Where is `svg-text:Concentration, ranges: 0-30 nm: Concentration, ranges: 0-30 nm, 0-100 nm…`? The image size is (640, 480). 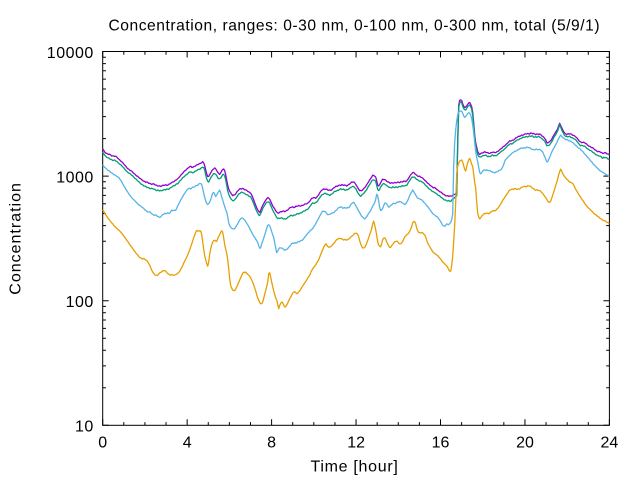
svg-text:Concentration, ranges: 0-30 nm: Concentration, ranges: 0-30 nm, 0-100 nm… is located at coordinates (354, 25).